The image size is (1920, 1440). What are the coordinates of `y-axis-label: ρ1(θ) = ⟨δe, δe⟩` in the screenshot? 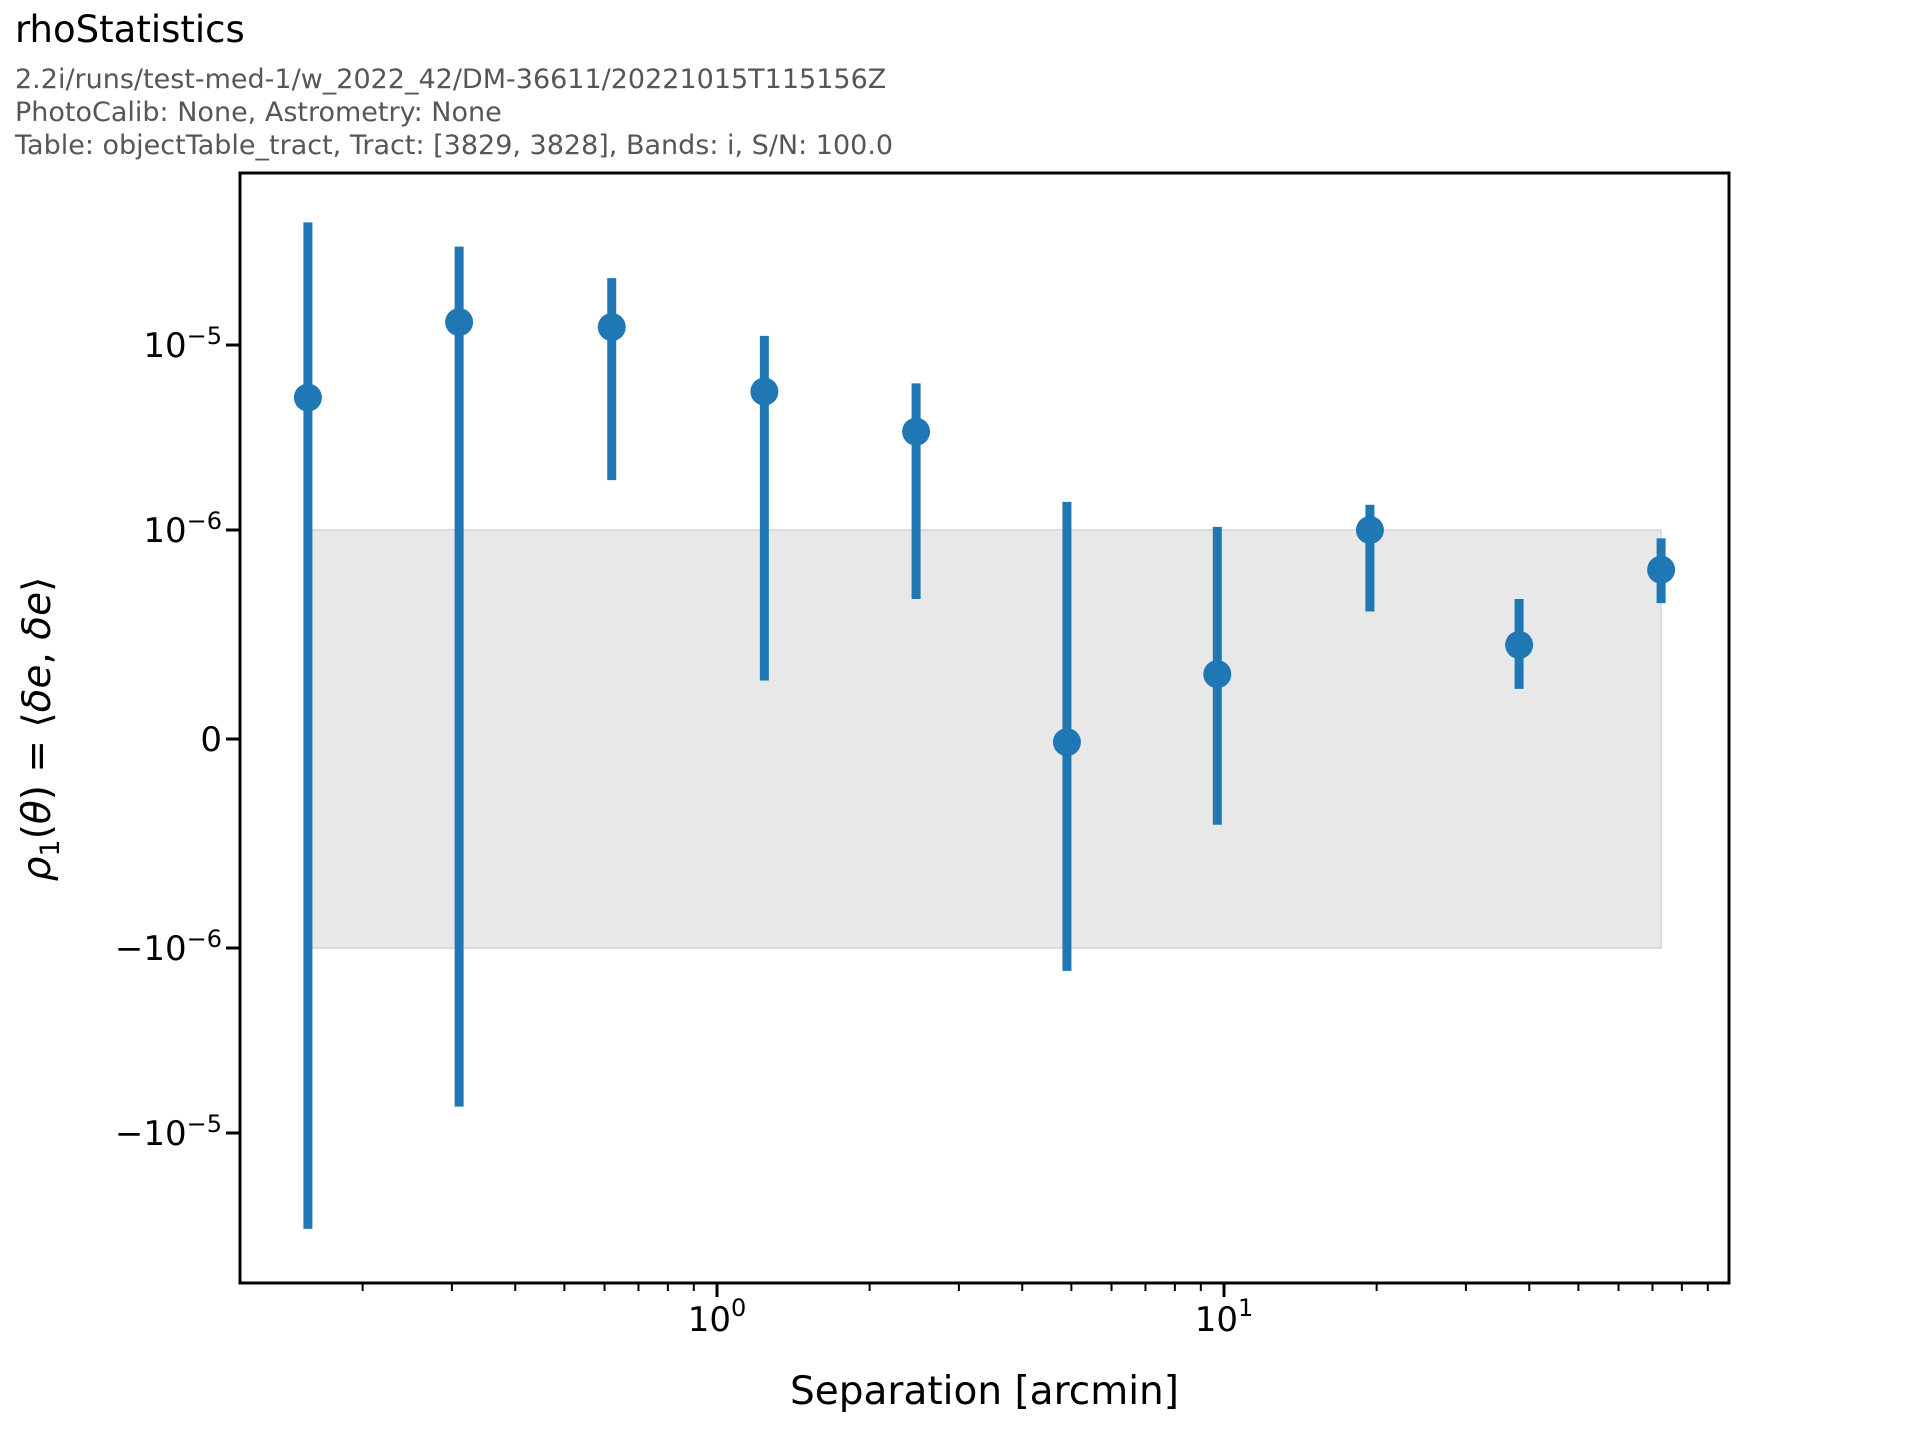 It's located at (40, 729).